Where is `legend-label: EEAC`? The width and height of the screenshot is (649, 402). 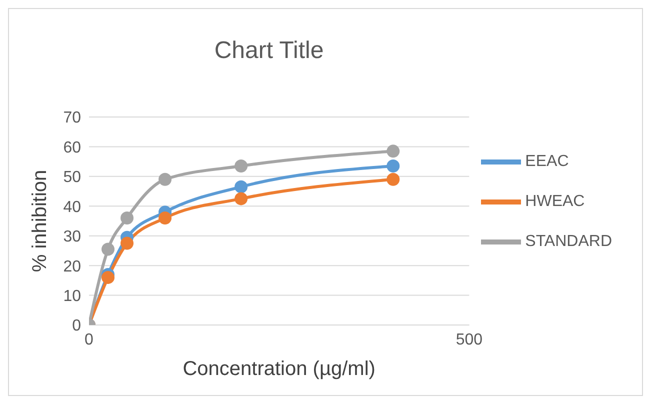 legend-label: EEAC is located at coordinates (547, 161).